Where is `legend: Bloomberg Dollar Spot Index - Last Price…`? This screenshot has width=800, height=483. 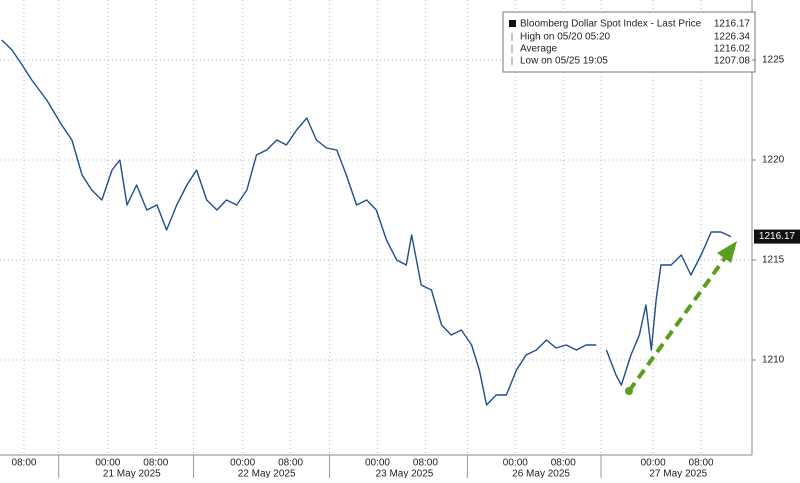 legend: Bloomberg Dollar Spot Index - Last Price… is located at coordinates (629, 42).